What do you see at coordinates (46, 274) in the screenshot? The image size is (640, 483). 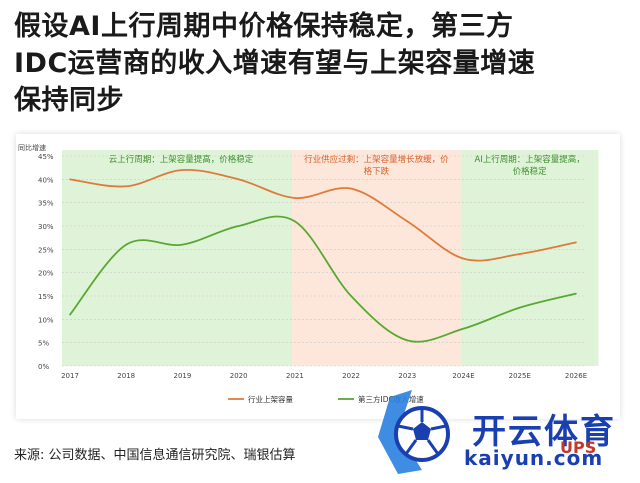 I see `y-tick-label: 20%` at bounding box center [46, 274].